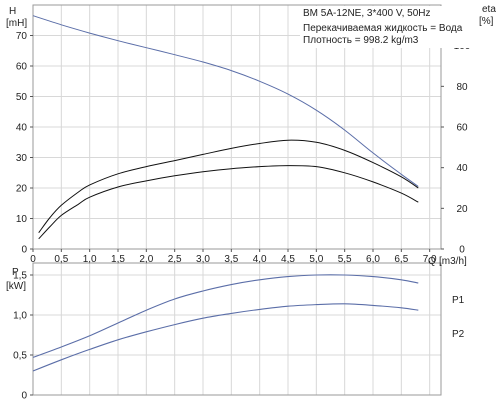  What do you see at coordinates (453, 261) in the screenshot?
I see `flow-axis-unit: [m3/h]` at bounding box center [453, 261].